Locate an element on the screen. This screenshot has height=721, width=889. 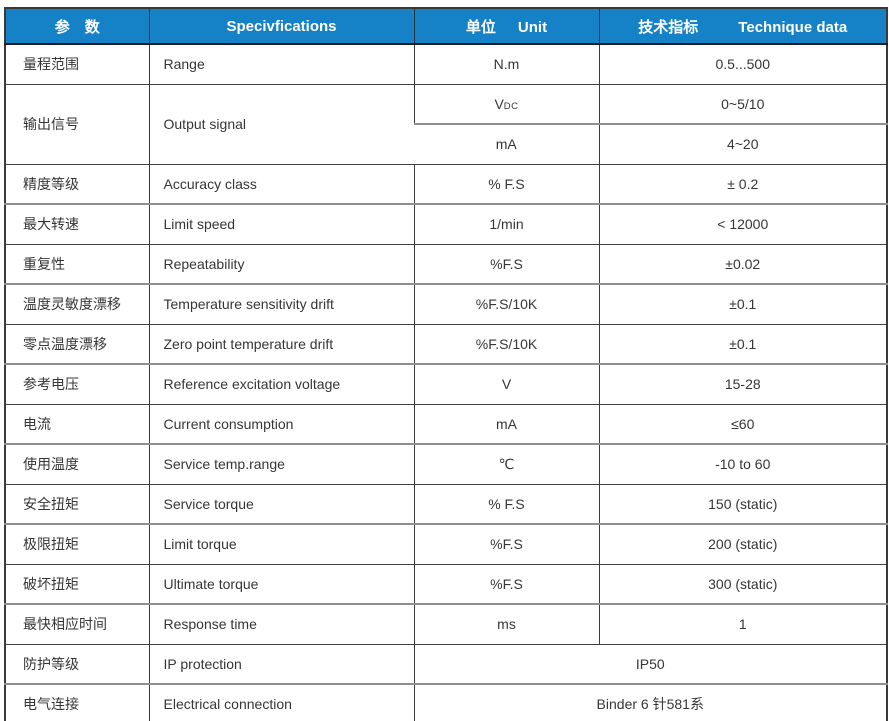
param-cell: 最大转速 is located at coordinates (77, 224).